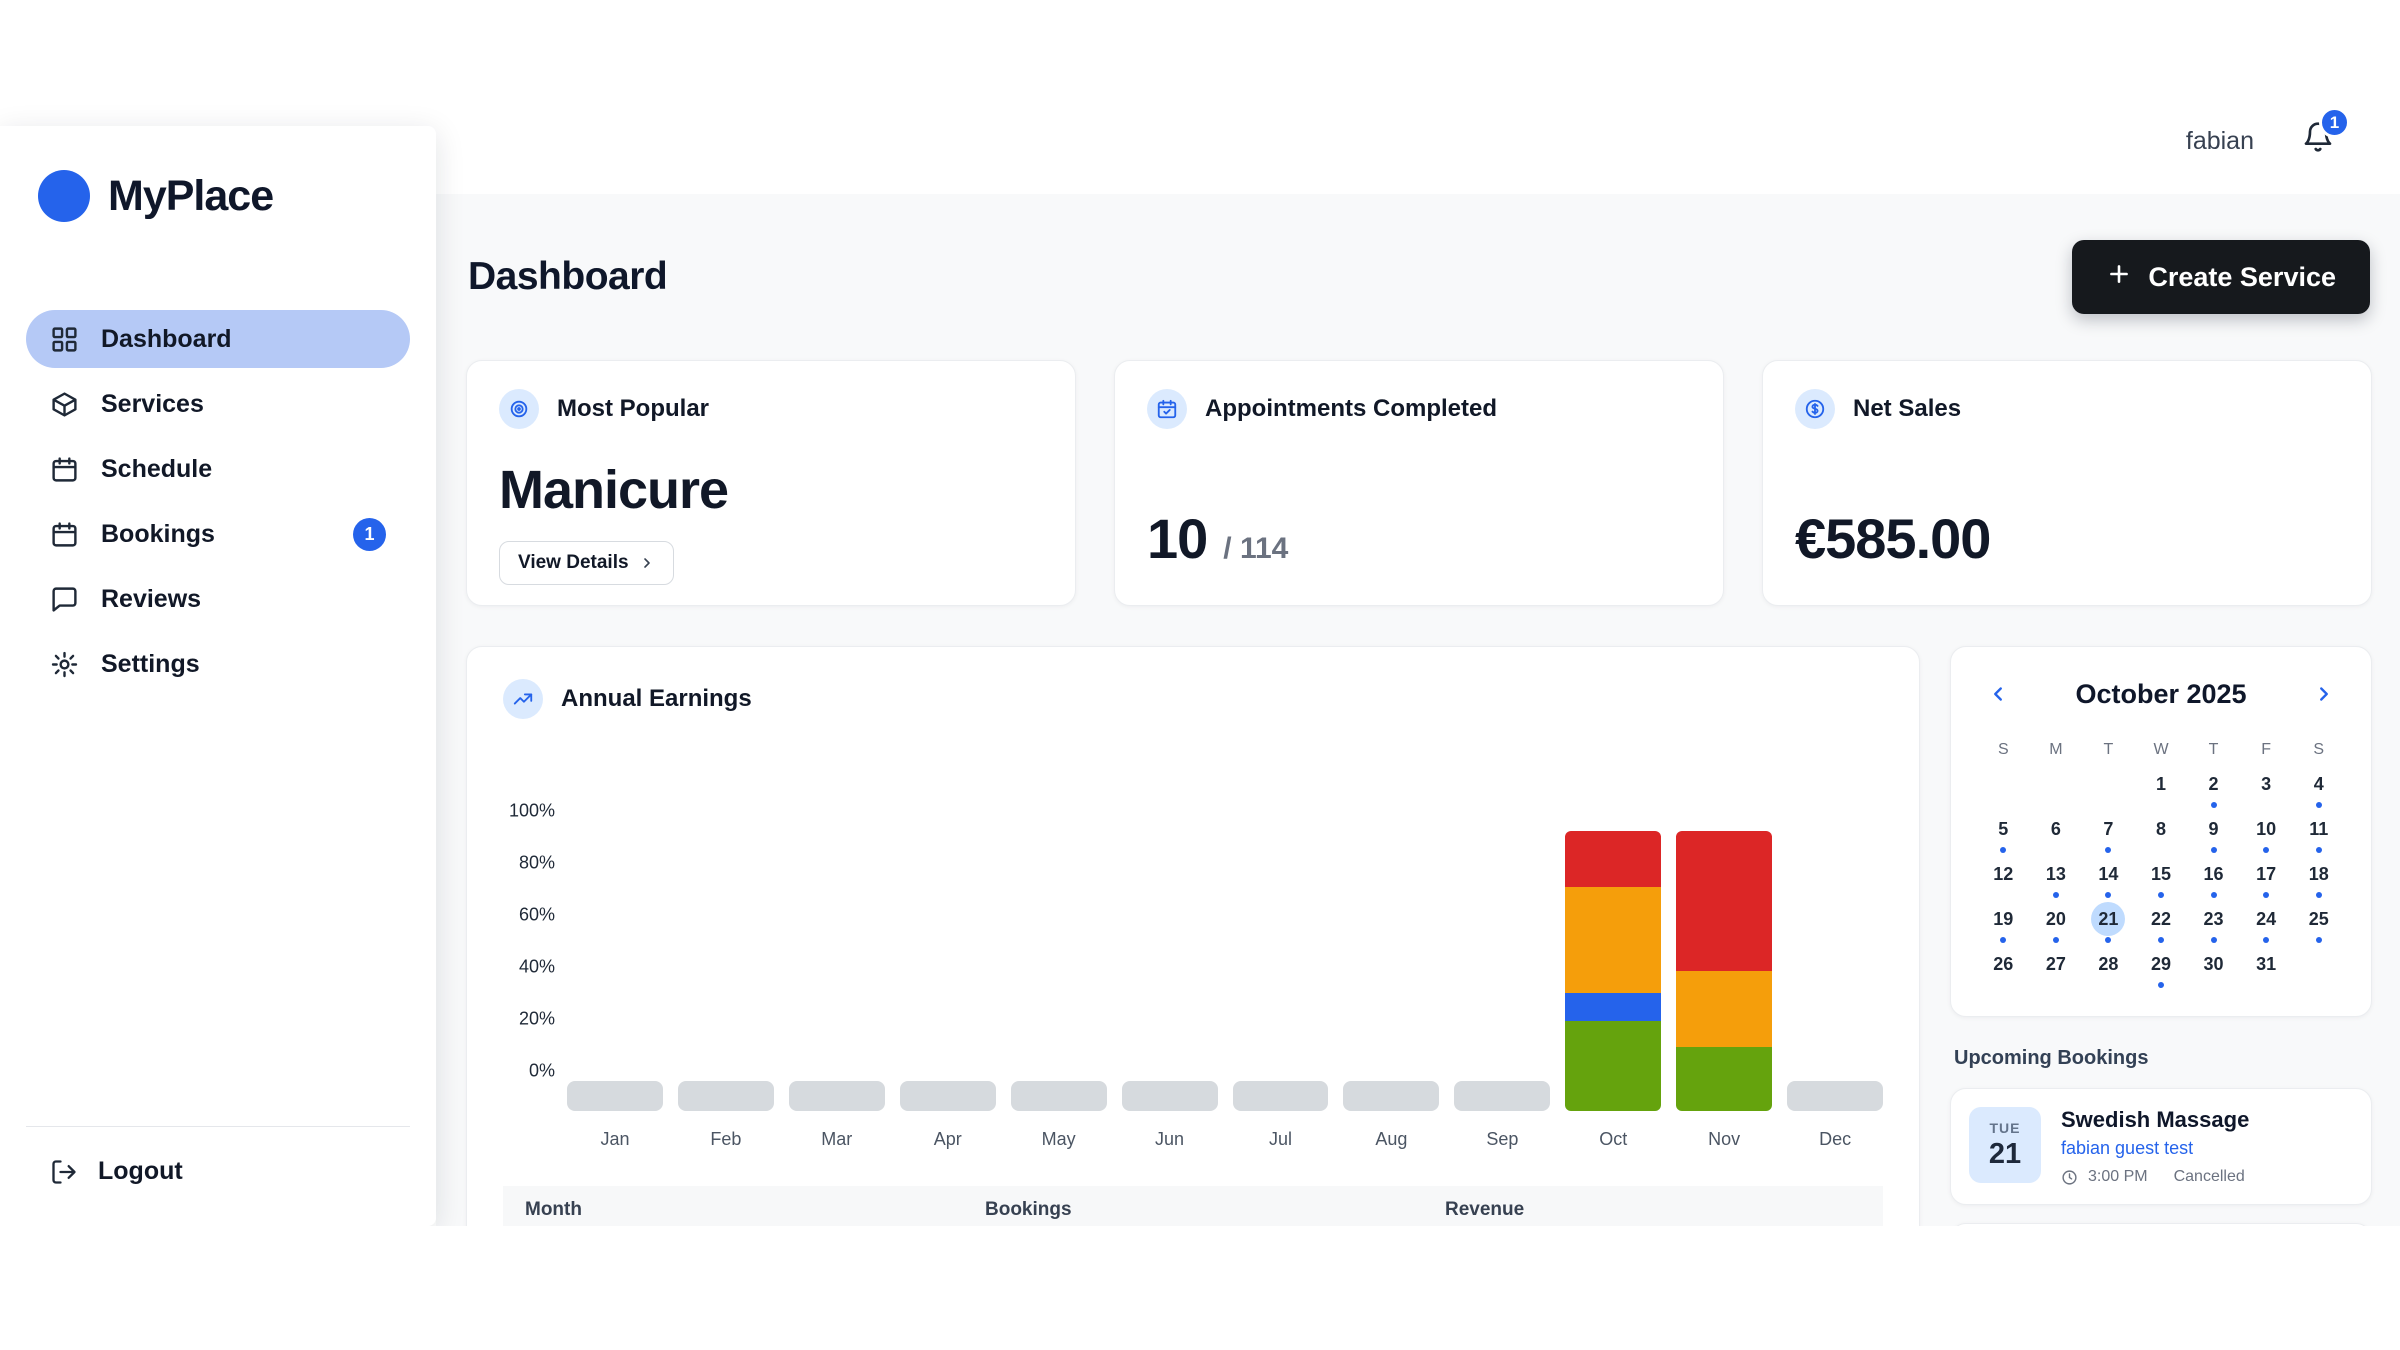 The width and height of the screenshot is (2400, 1350). I want to click on booking-card: WED22ManicureCustomer2:00 AMPending, so click(2161, 1224).